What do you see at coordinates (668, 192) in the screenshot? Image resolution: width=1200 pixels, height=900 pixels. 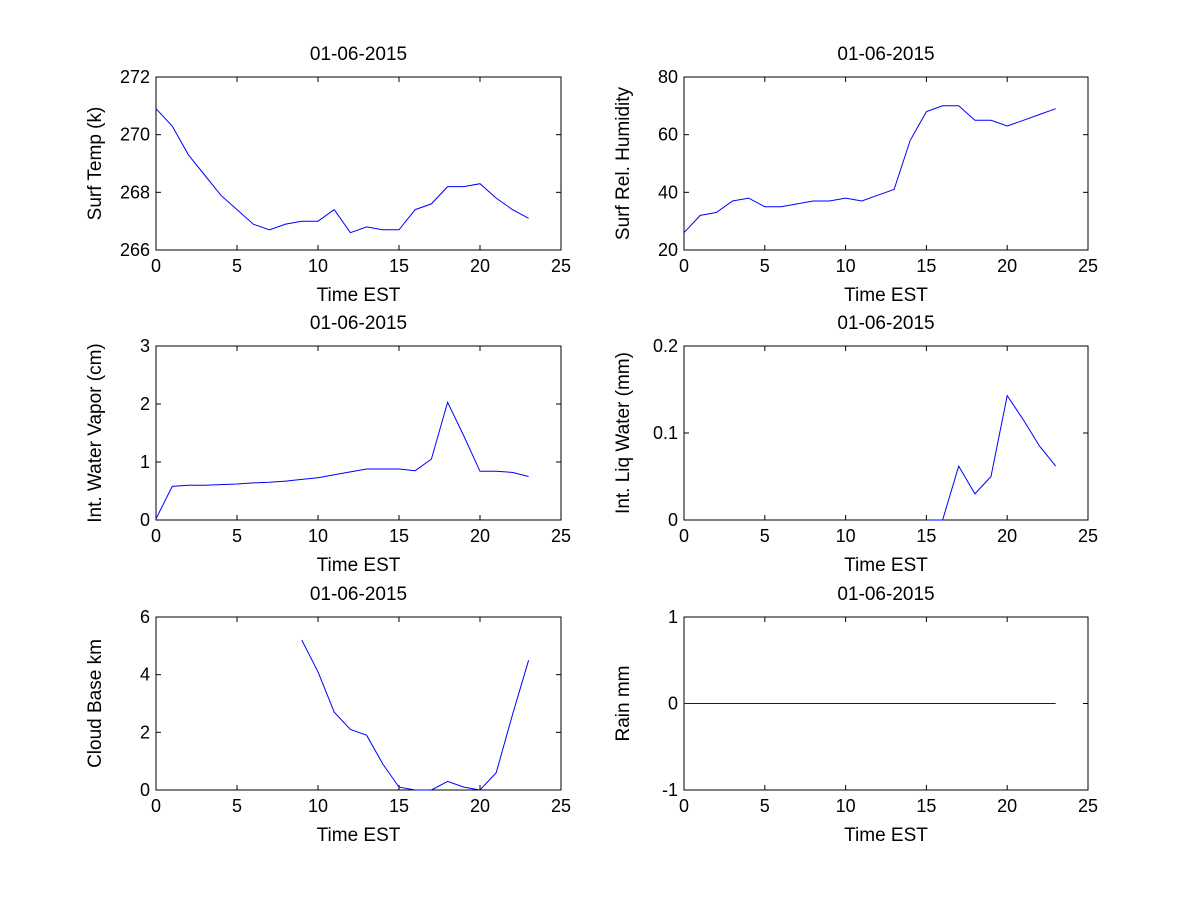 I see `y-tick-label: 40` at bounding box center [668, 192].